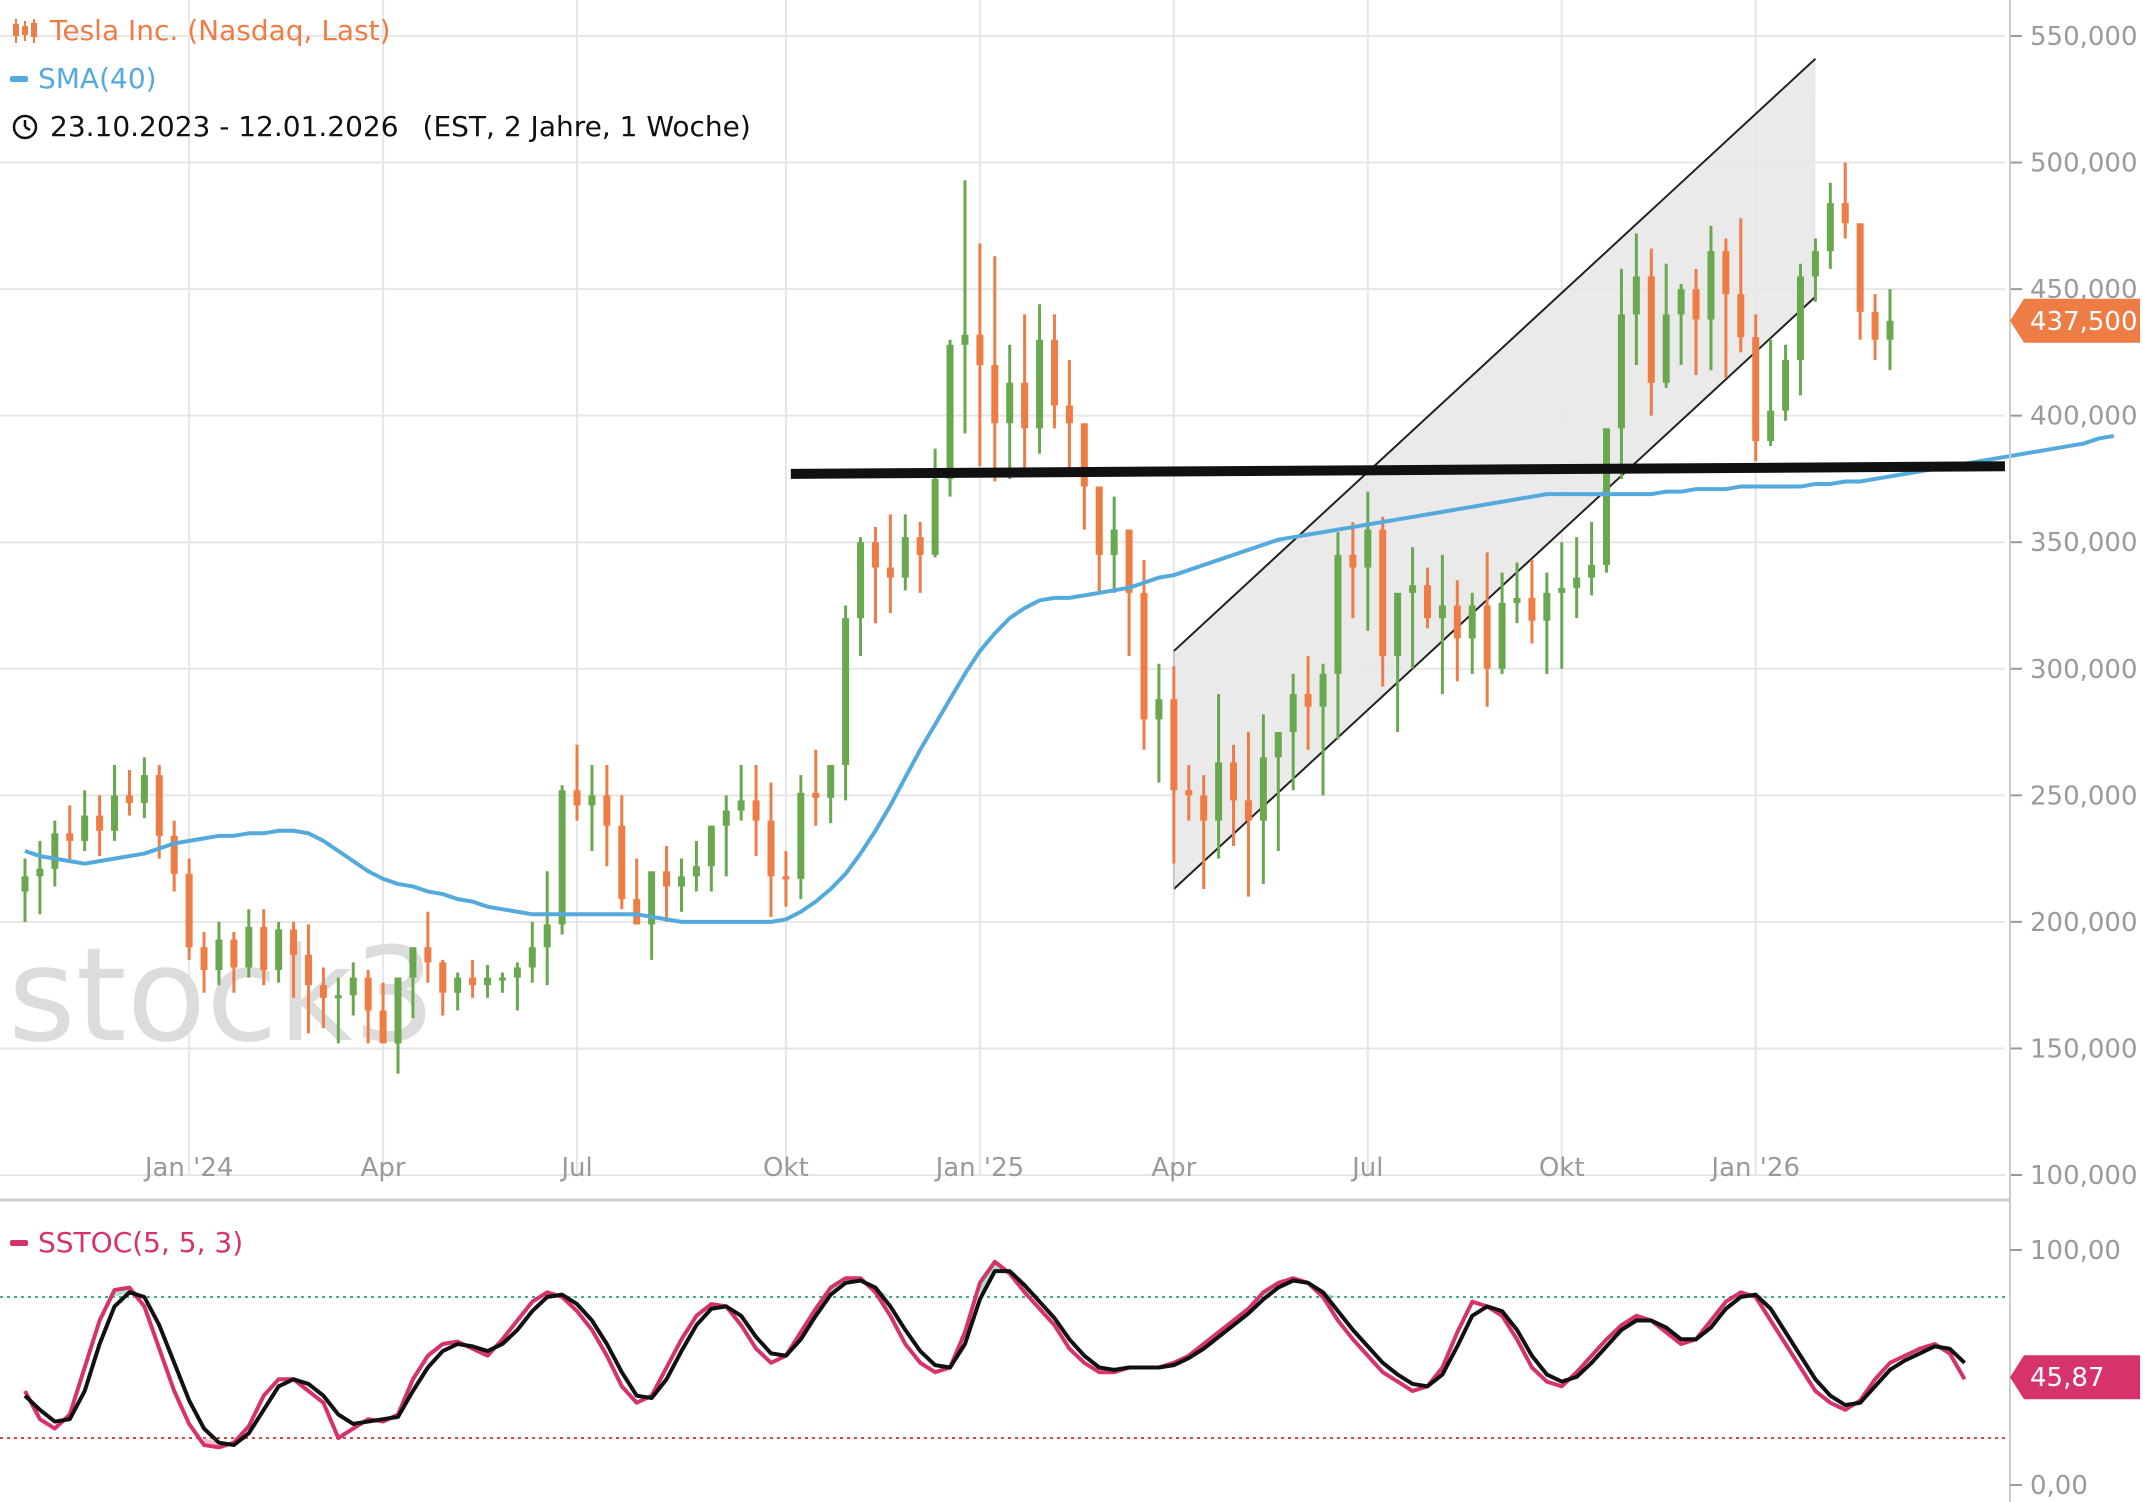  What do you see at coordinates (2084, 670) in the screenshot?
I see `y-tick-label: 300,000` at bounding box center [2084, 670].